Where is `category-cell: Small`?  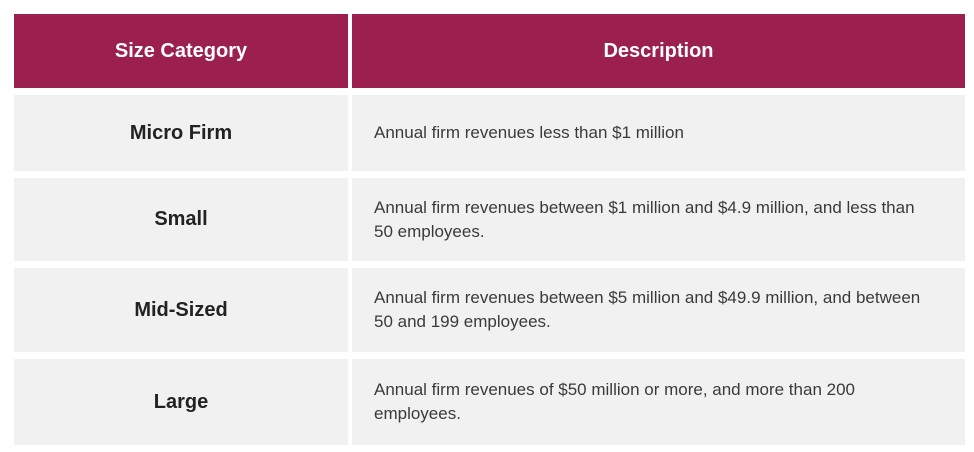
category-cell: Small is located at coordinates (181, 219).